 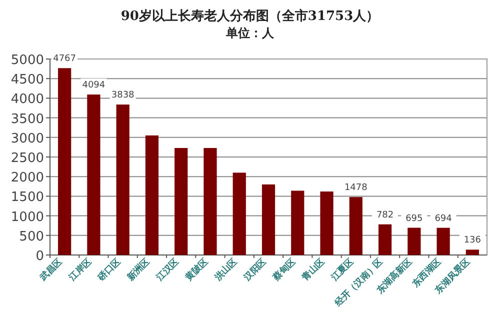 I want to click on x-tick-label: 汉阳区, so click(x=255, y=270).